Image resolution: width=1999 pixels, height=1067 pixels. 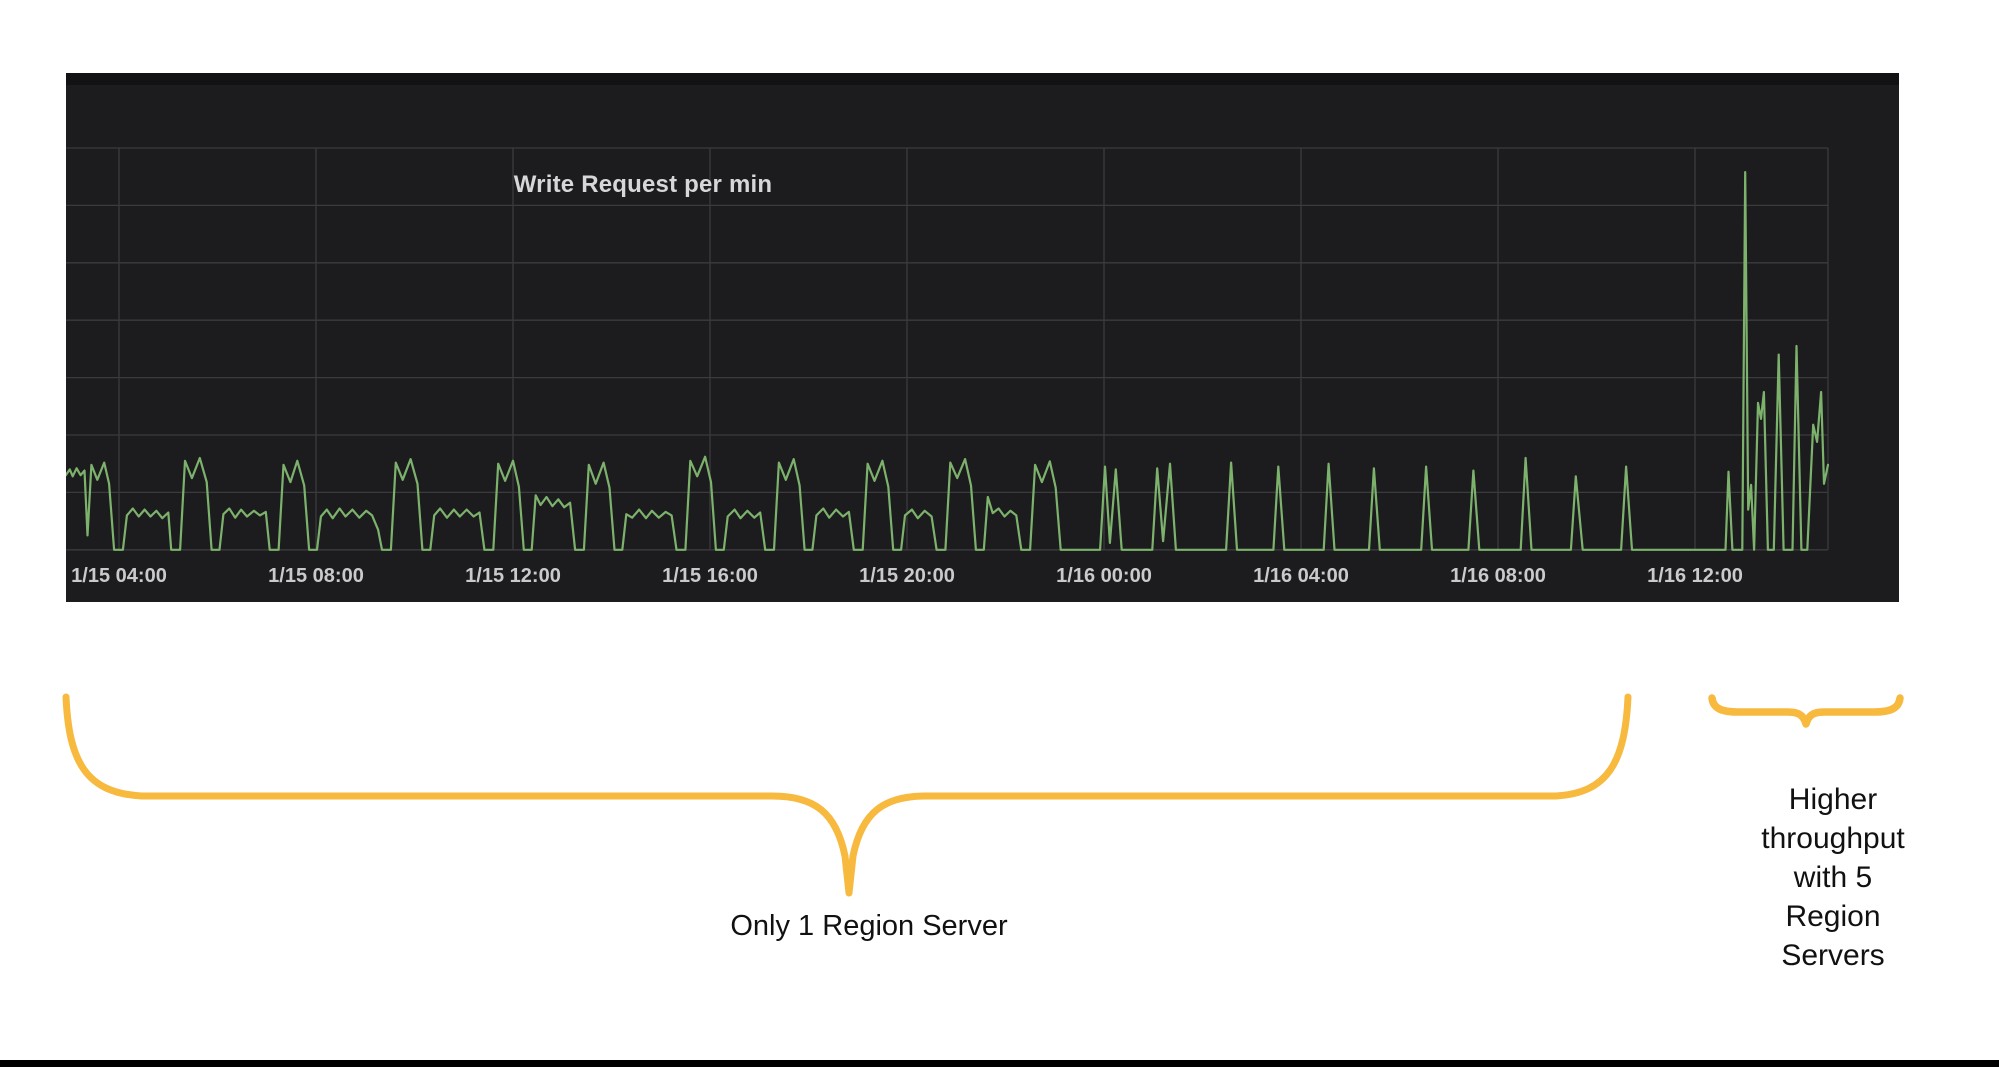 I want to click on bottom-border-bar, so click(x=999, y=1063).